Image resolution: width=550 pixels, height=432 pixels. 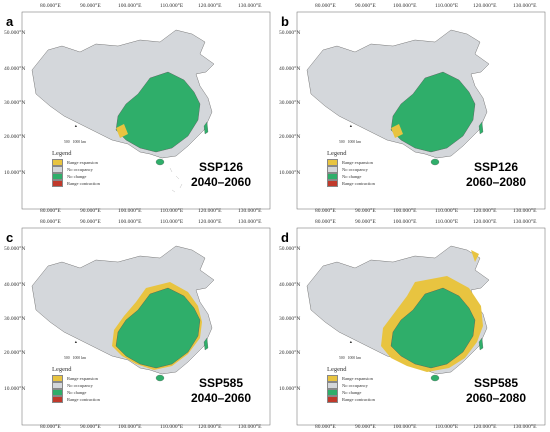 What do you see at coordinates (221, 390) in the screenshot?
I see `scenario-label: SSP585 2040–2060` at bounding box center [221, 390].